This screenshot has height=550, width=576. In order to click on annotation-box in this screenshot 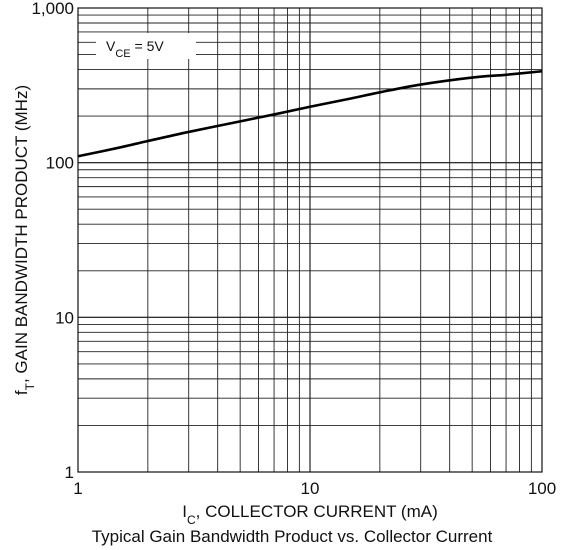, I will do `click(146, 46)`.